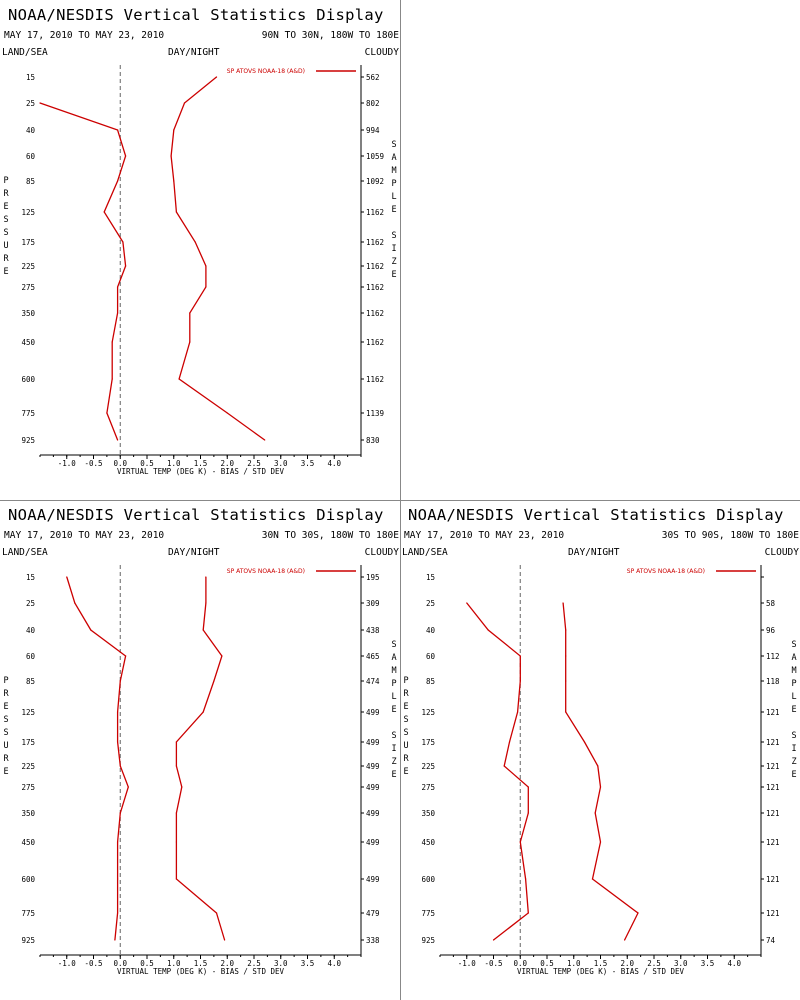  Describe the element at coordinates (373, 130) in the screenshot. I see `sample-size-label: 994` at that location.